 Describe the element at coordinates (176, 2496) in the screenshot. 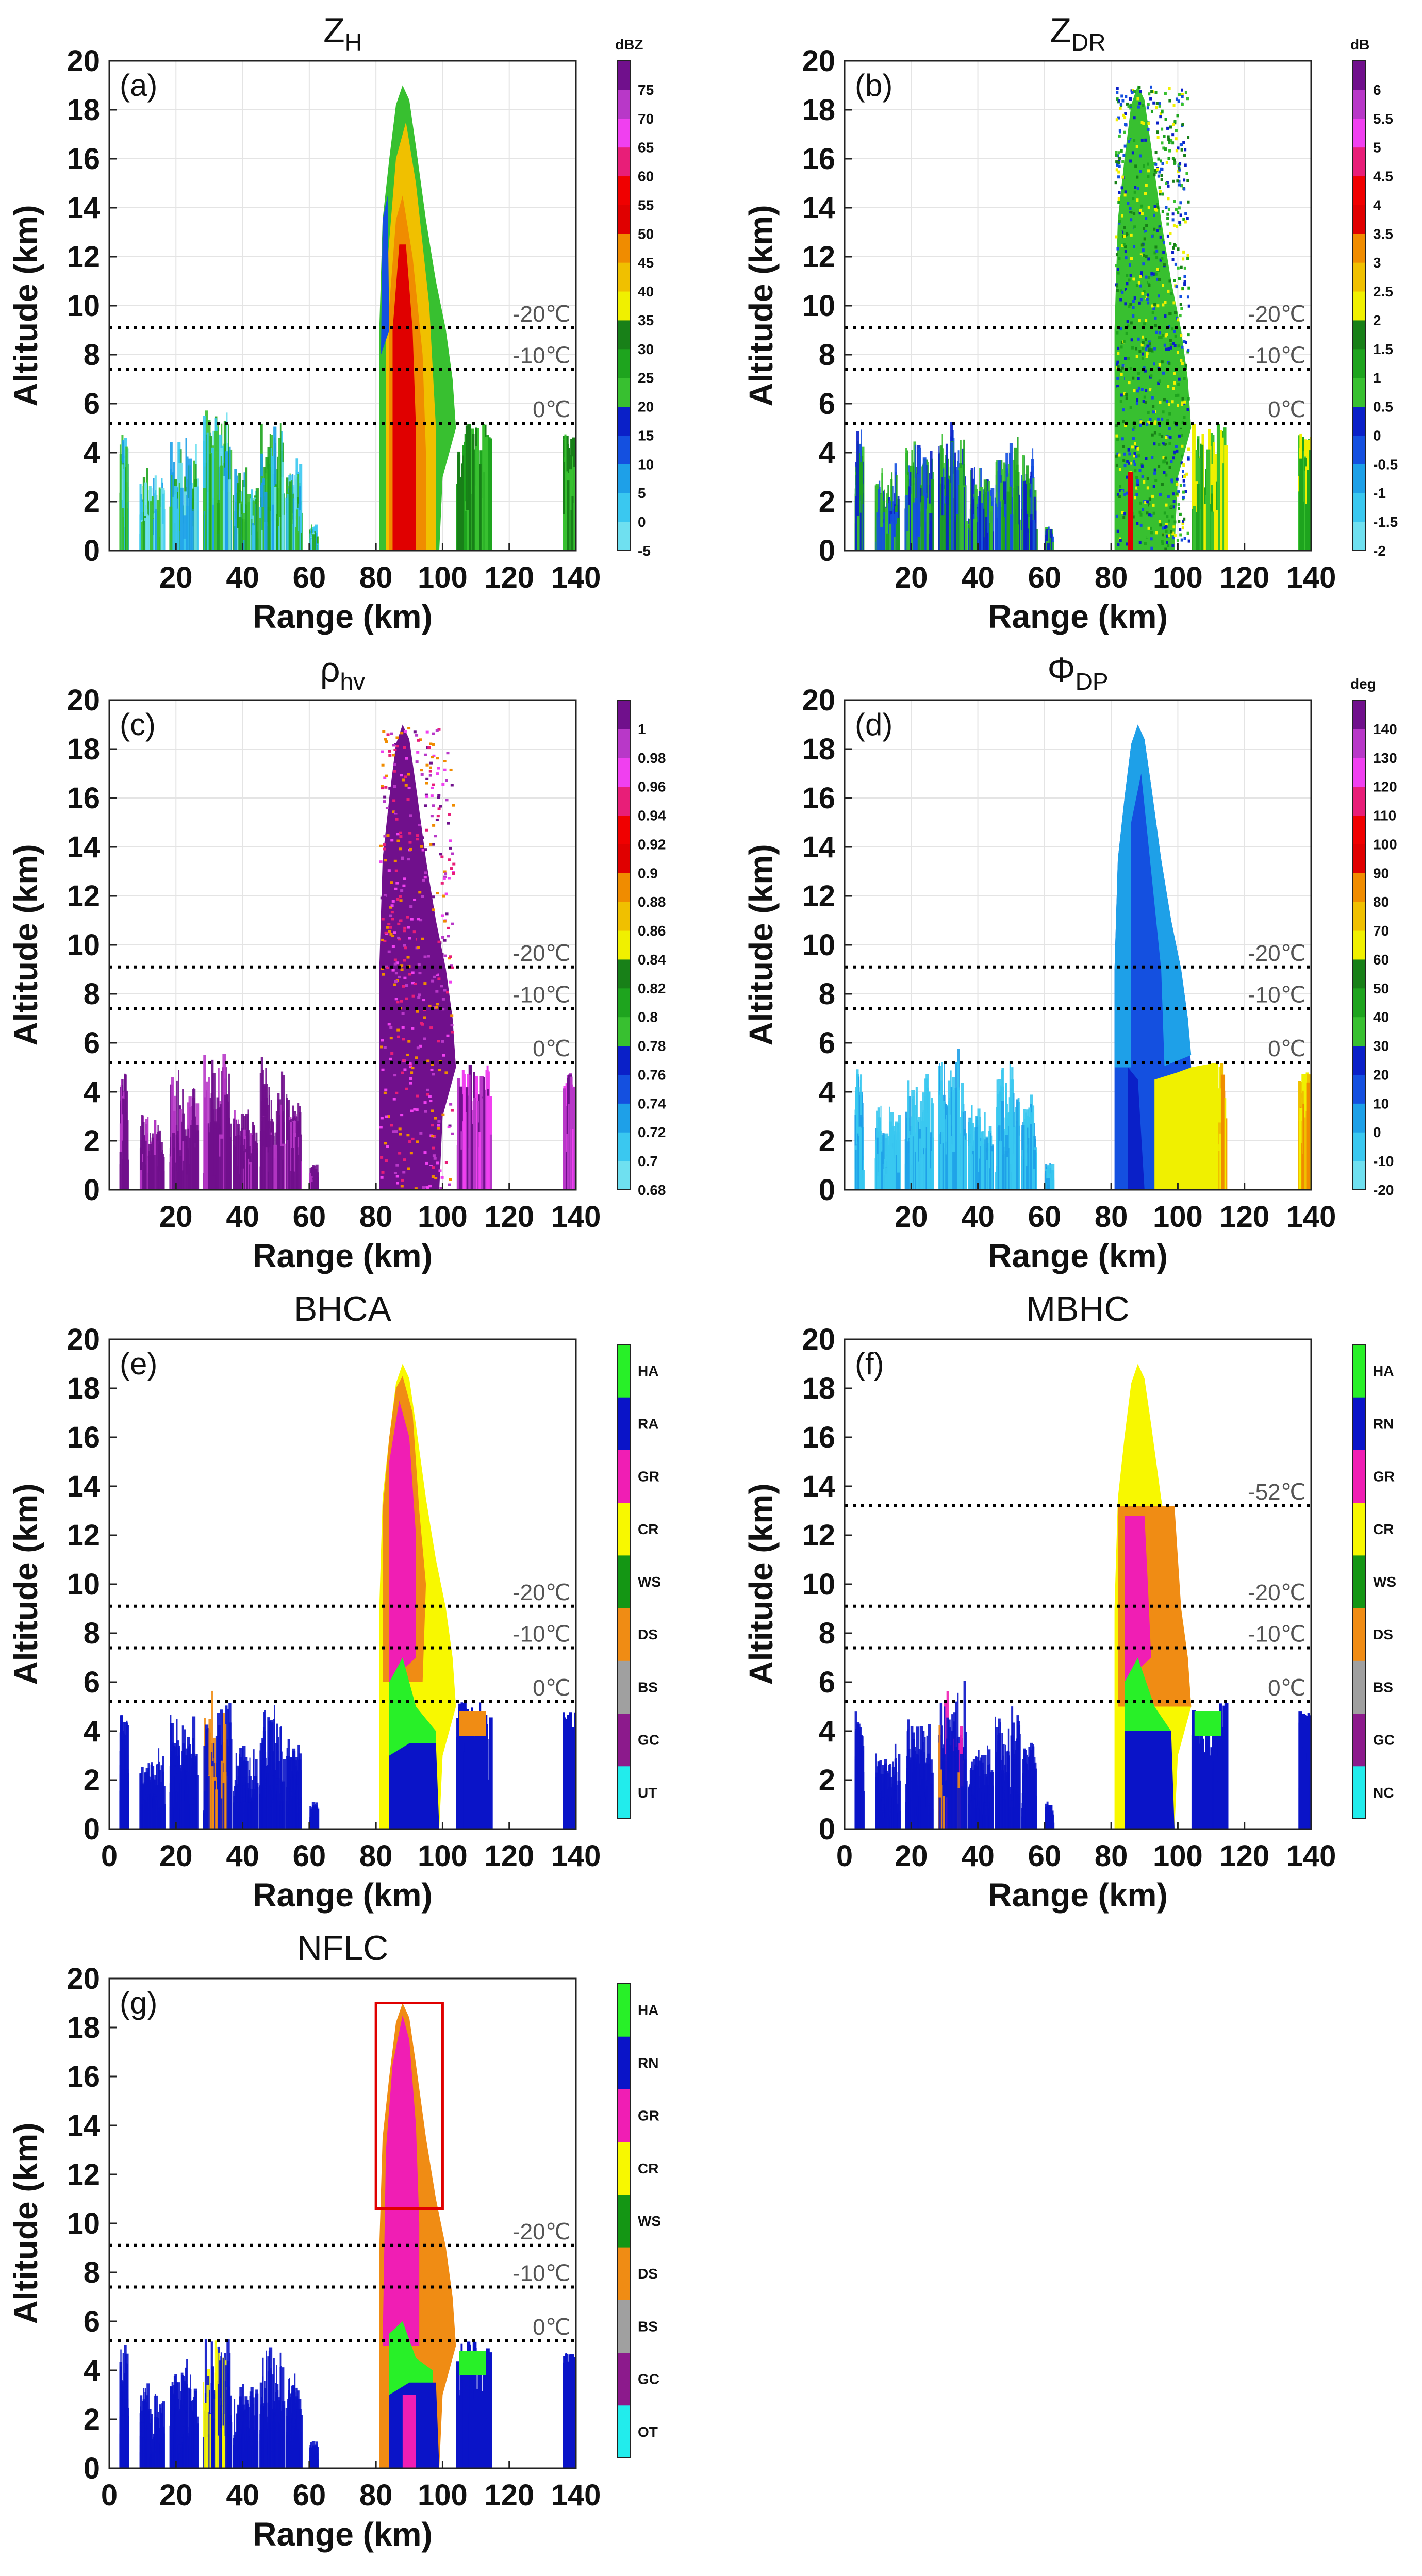

I see `x-tick-label: 20` at that location.